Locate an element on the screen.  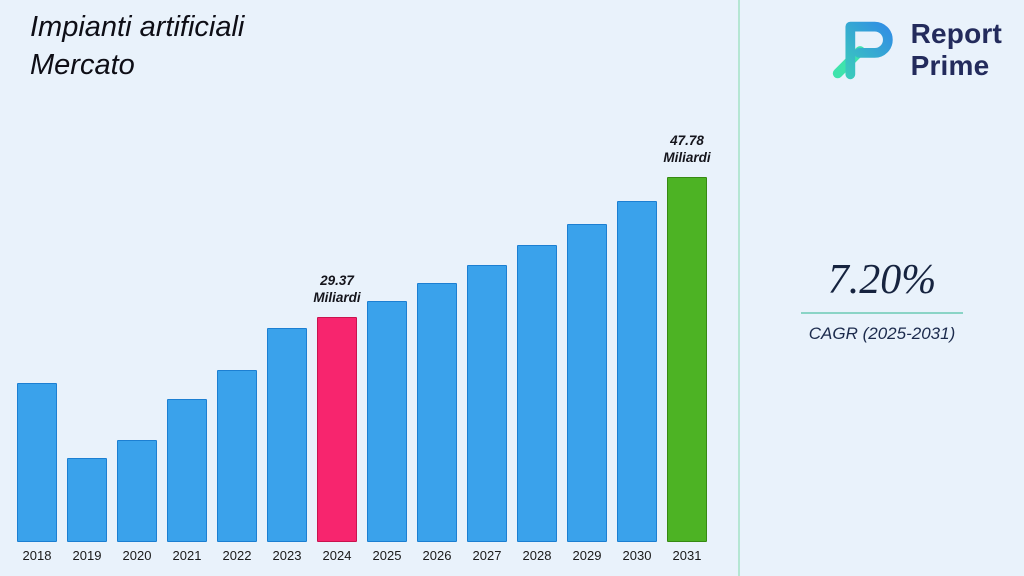
bar-2029 is located at coordinates (587, 383).